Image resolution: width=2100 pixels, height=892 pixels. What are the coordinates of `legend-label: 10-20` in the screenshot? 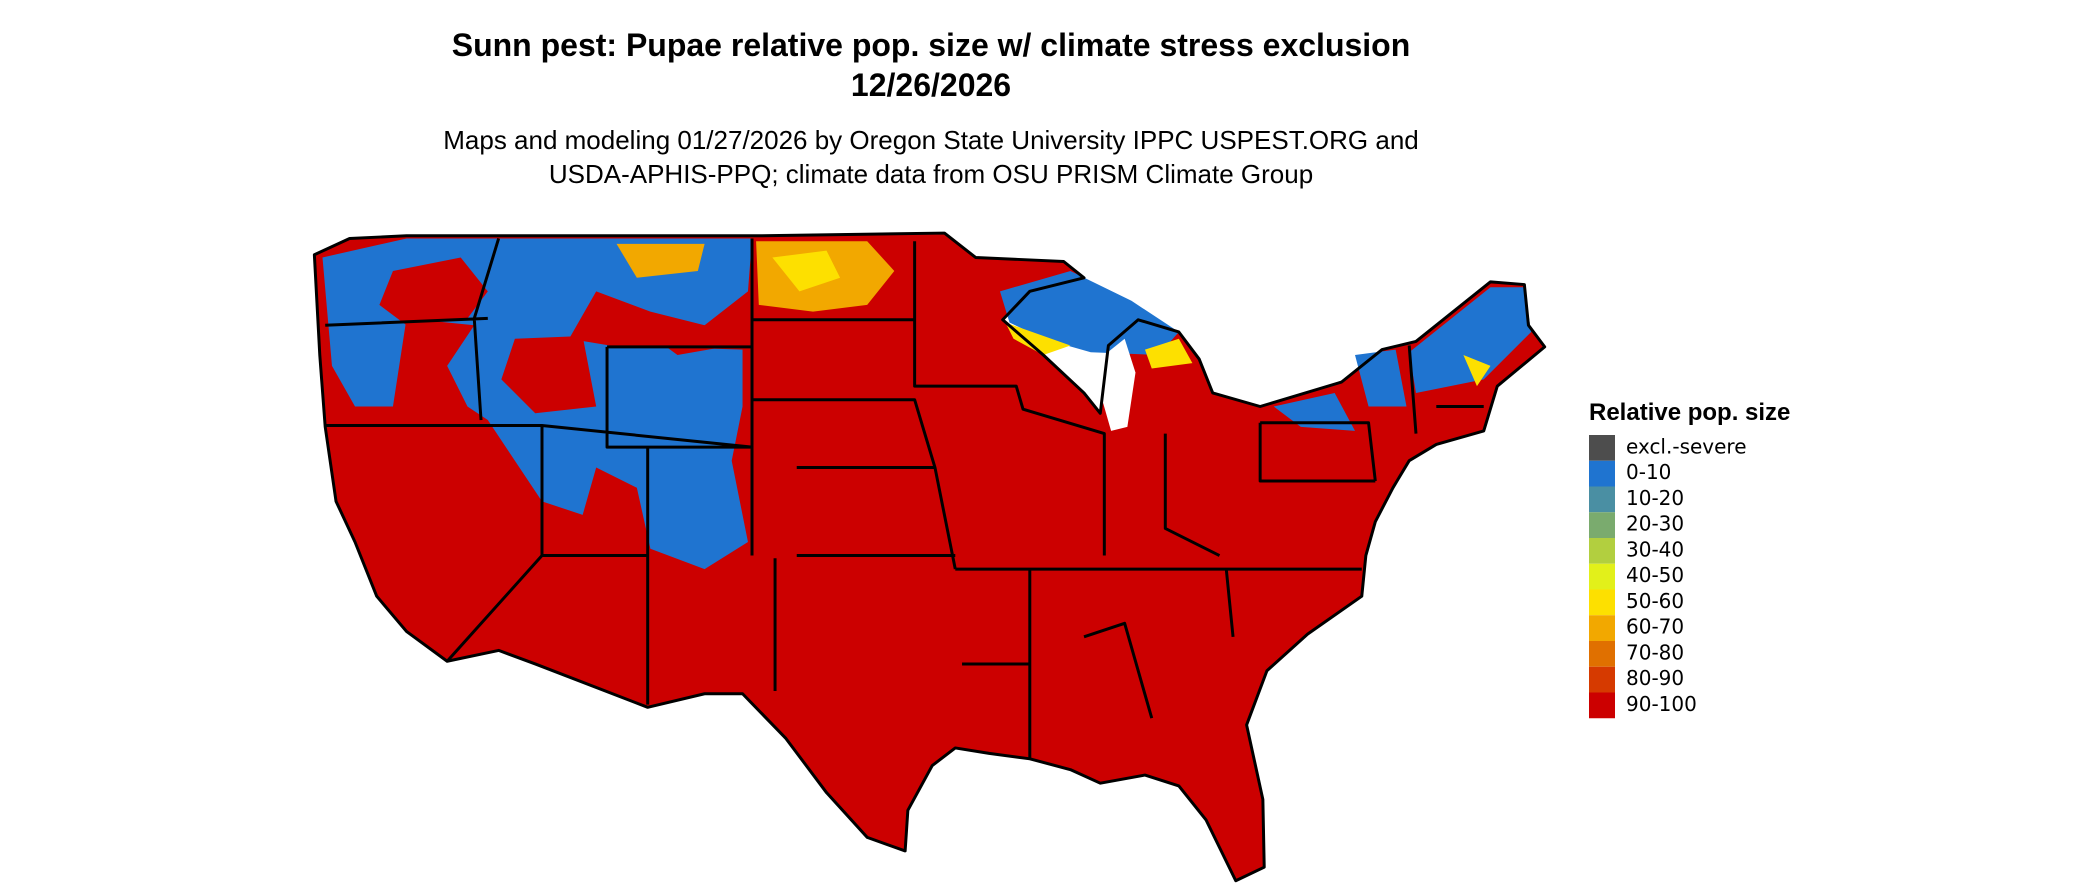 It's located at (1655, 498).